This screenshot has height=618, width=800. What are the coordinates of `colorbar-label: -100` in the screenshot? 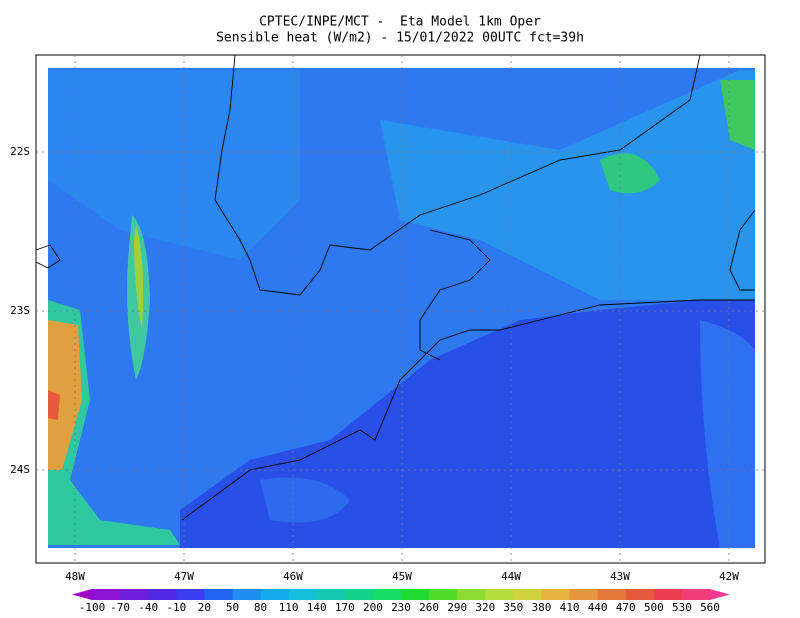 It's located at (92, 607).